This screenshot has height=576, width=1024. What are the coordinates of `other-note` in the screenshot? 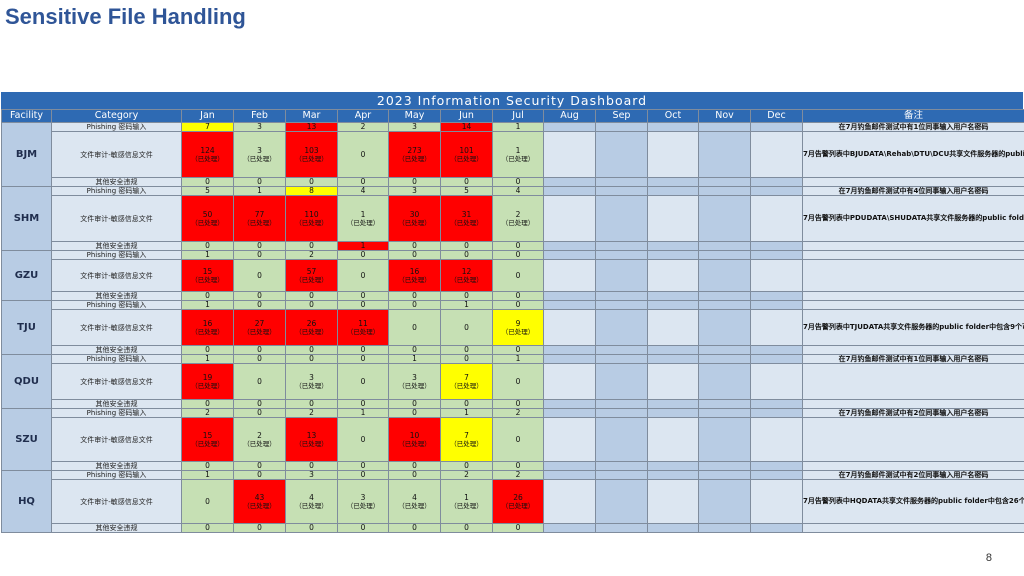 It's located at (913, 350).